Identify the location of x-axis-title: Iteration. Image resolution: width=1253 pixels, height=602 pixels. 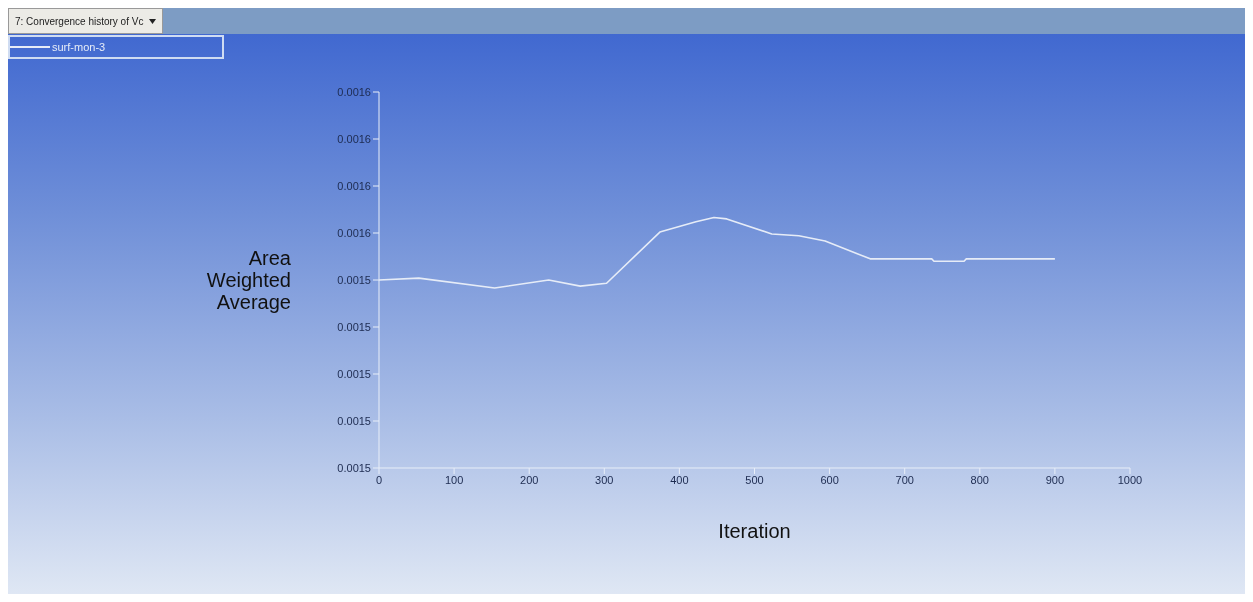
(754, 531).